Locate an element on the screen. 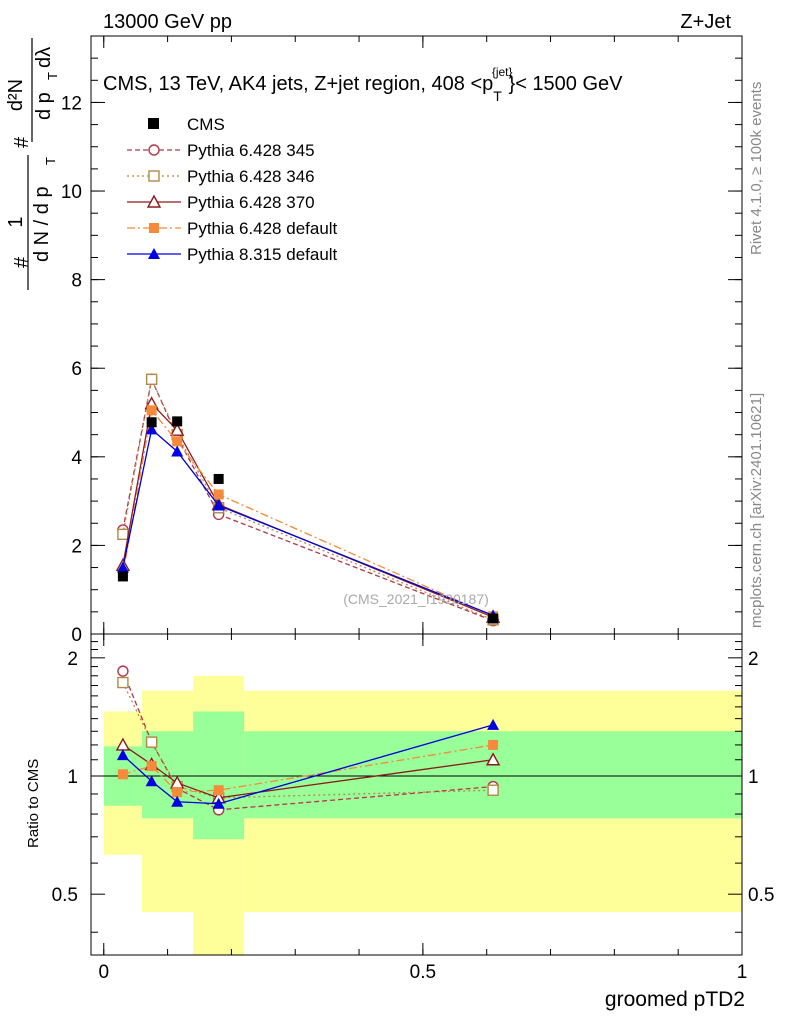 The width and height of the screenshot is (786, 1024). y-axis-label-ratio: Ratio to CMS is located at coordinates (33, 803).